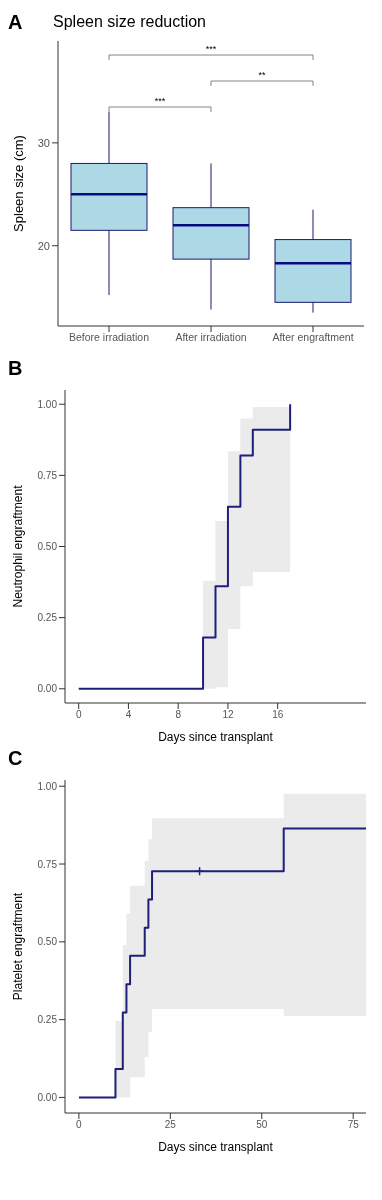 This screenshot has height=1200, width=382. What do you see at coordinates (18, 183) in the screenshot?
I see `y-axis-title: Spleen size (cm)` at bounding box center [18, 183].